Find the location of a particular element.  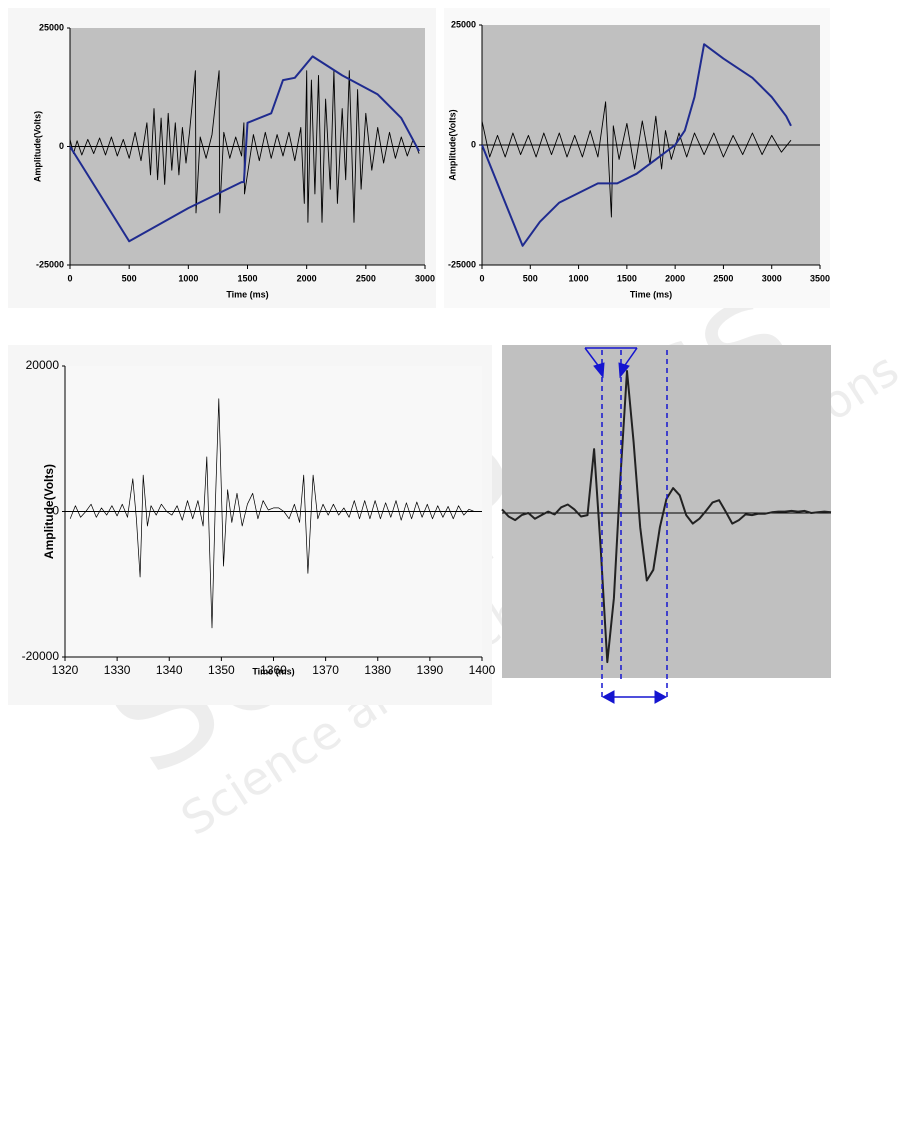

x-tick-label: 1380 is located at coordinates (377, 670).